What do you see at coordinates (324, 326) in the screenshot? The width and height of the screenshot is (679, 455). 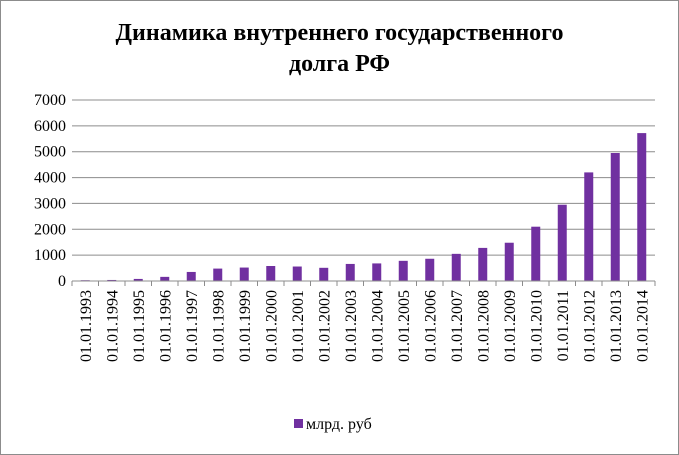 I see `x-tick-label: 01.01.2002` at bounding box center [324, 326].